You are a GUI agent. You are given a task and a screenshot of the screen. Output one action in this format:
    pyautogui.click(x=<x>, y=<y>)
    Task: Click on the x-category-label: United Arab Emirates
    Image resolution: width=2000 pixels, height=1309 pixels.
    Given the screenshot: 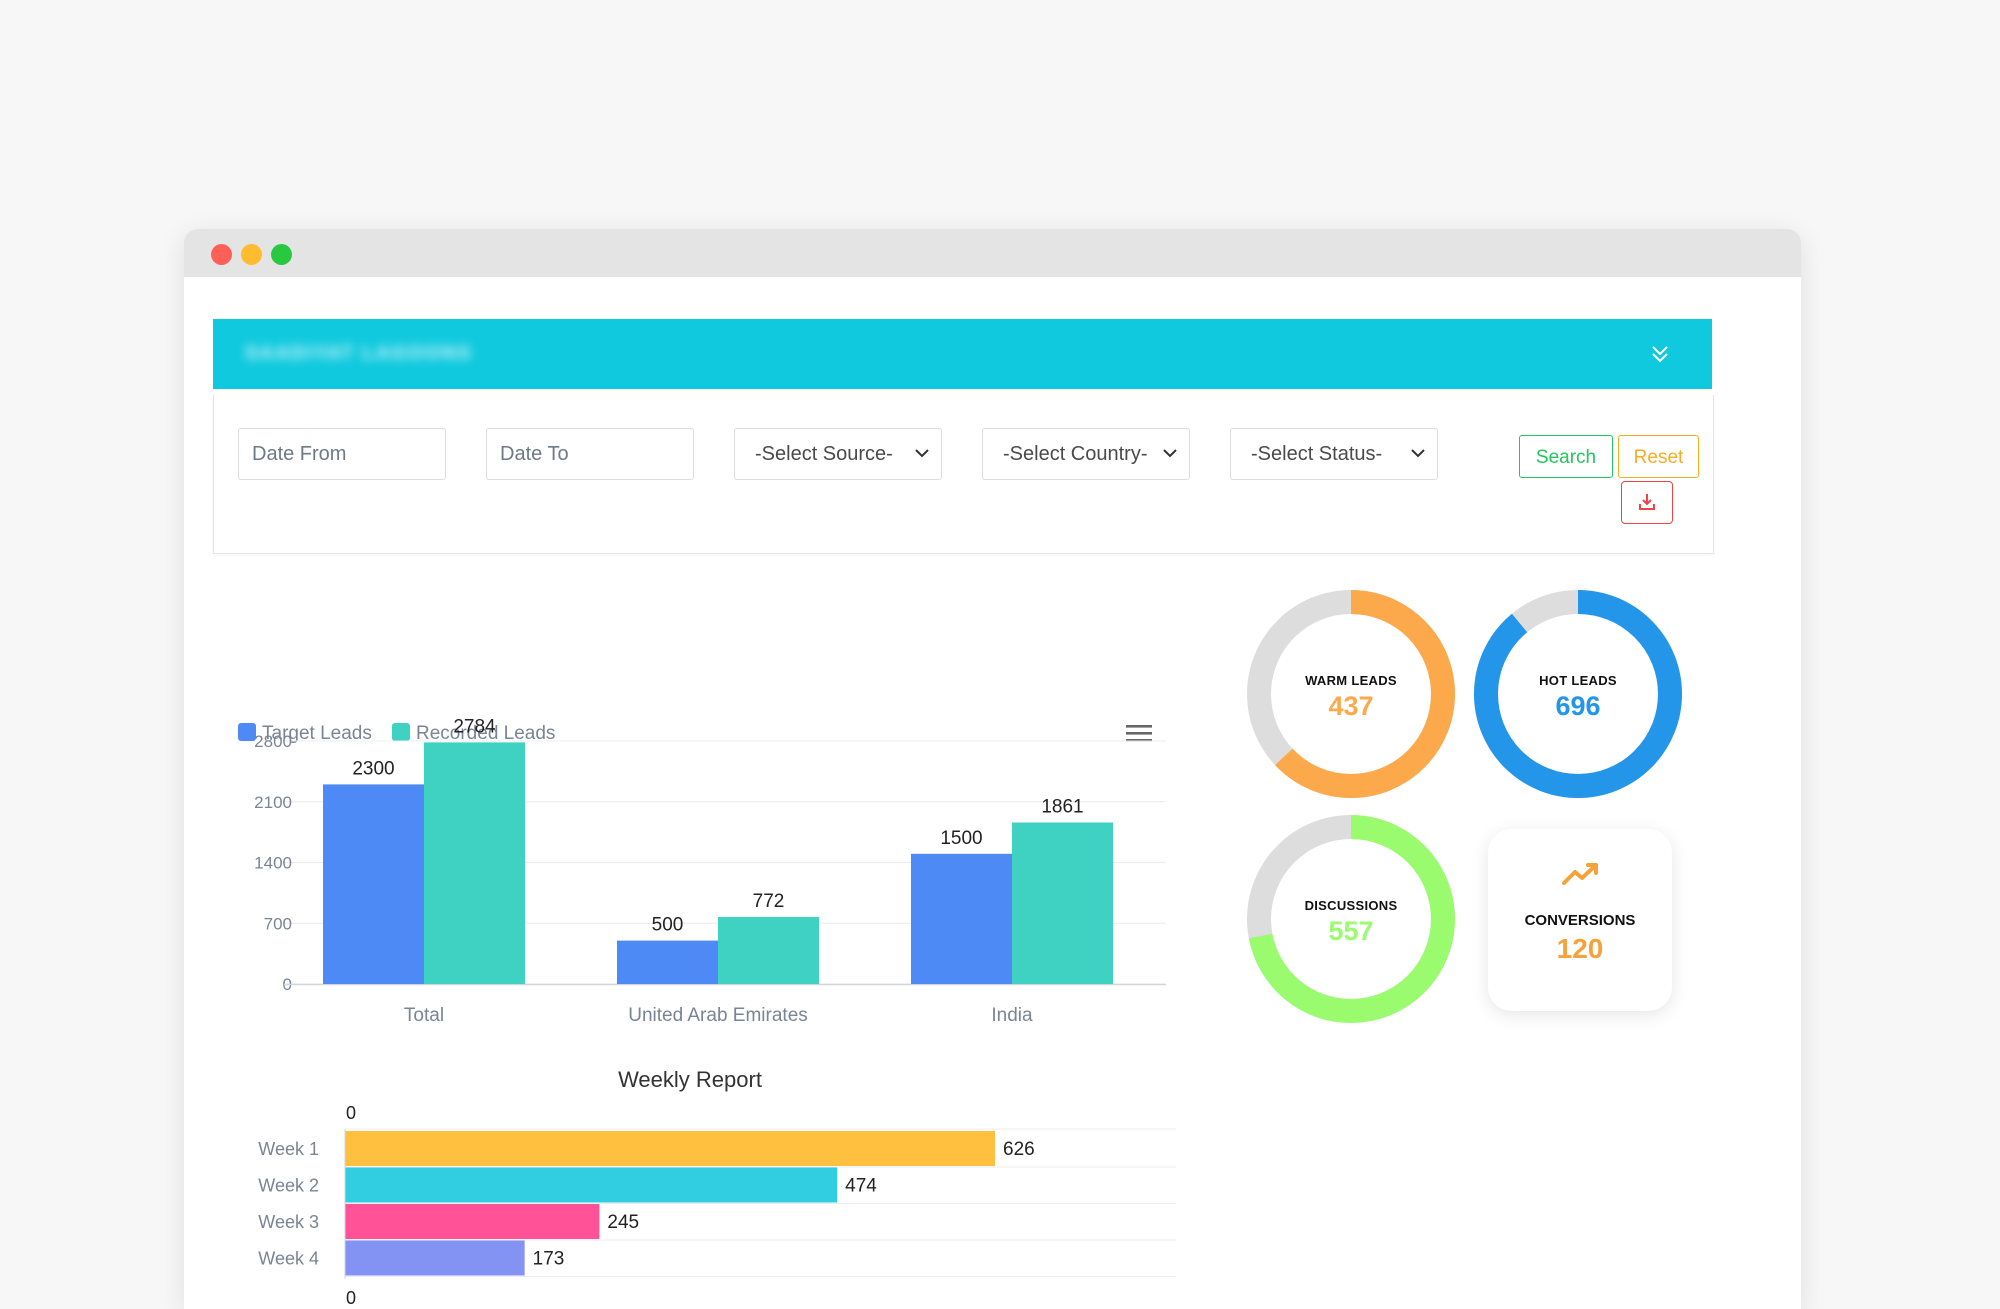 What is the action you would take?
    pyautogui.click(x=718, y=1015)
    